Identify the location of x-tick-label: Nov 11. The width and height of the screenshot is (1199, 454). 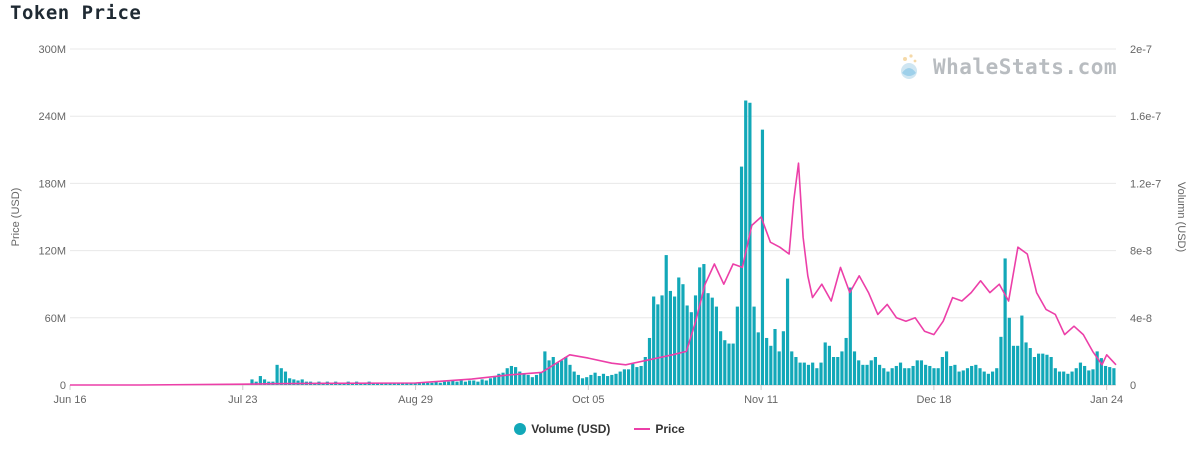
(761, 400).